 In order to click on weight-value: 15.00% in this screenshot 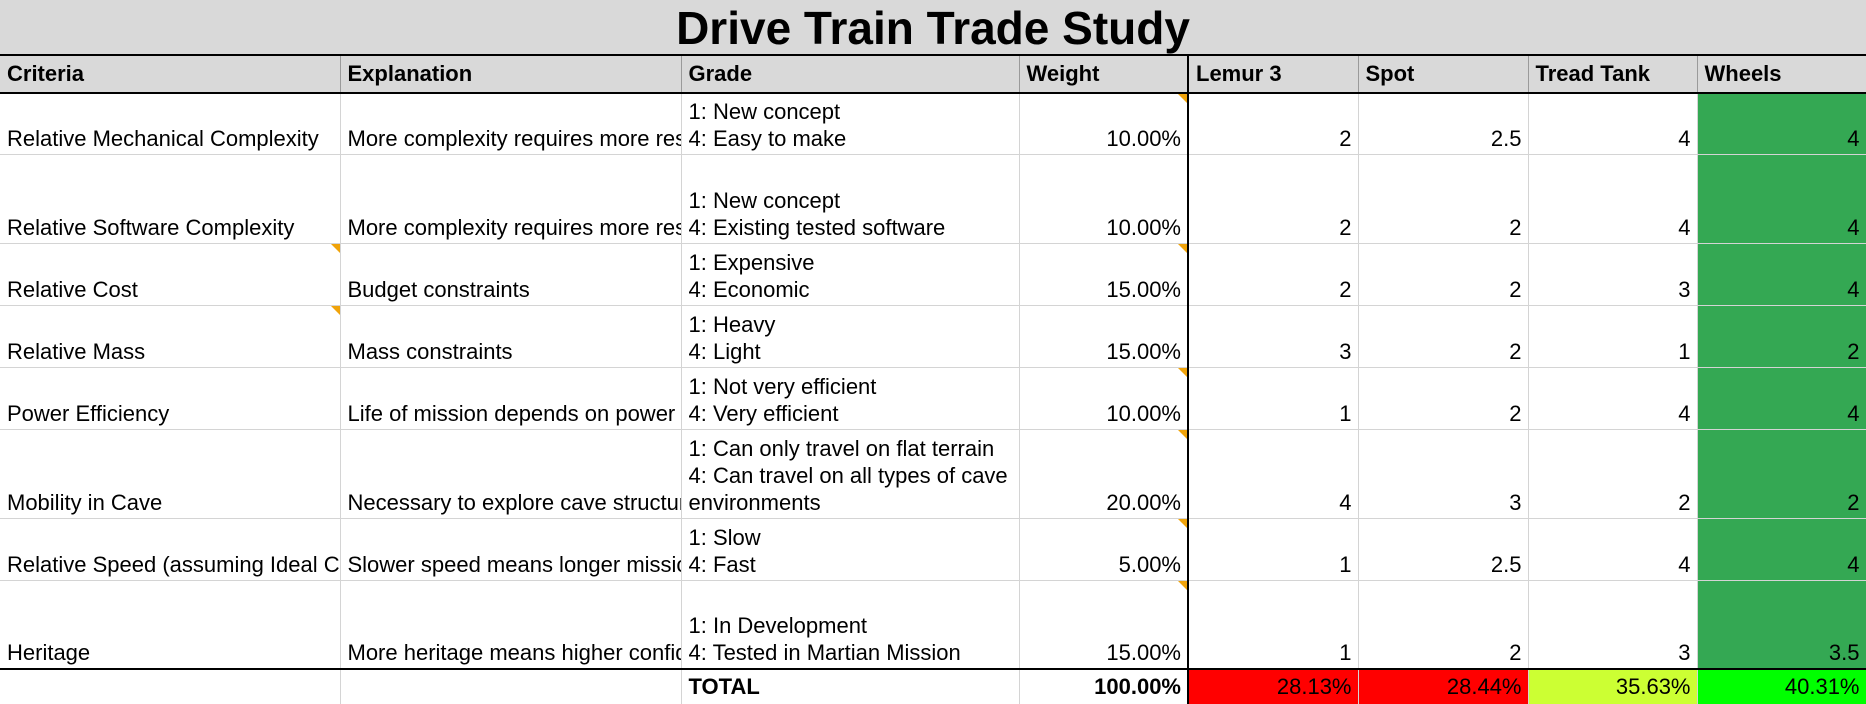, I will do `click(1143, 289)`.